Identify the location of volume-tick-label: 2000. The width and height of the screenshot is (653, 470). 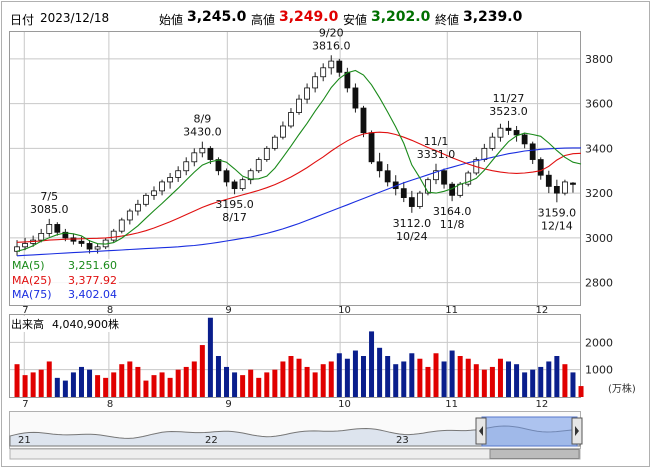
(599, 342).